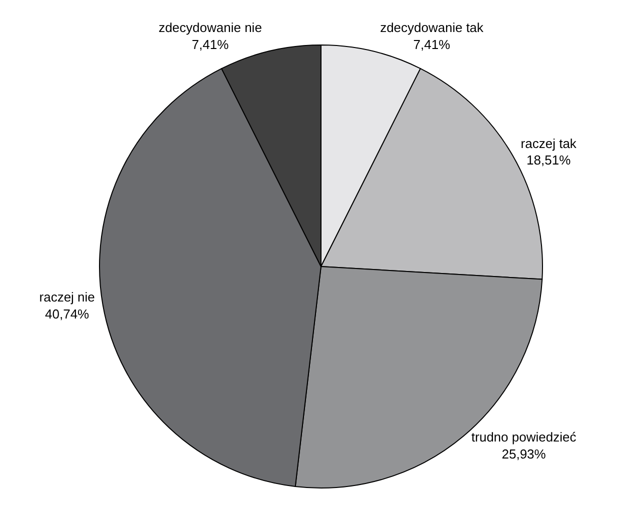 The width and height of the screenshot is (642, 523). I want to click on slice-label: trudno powiedzieć, so click(524, 437).